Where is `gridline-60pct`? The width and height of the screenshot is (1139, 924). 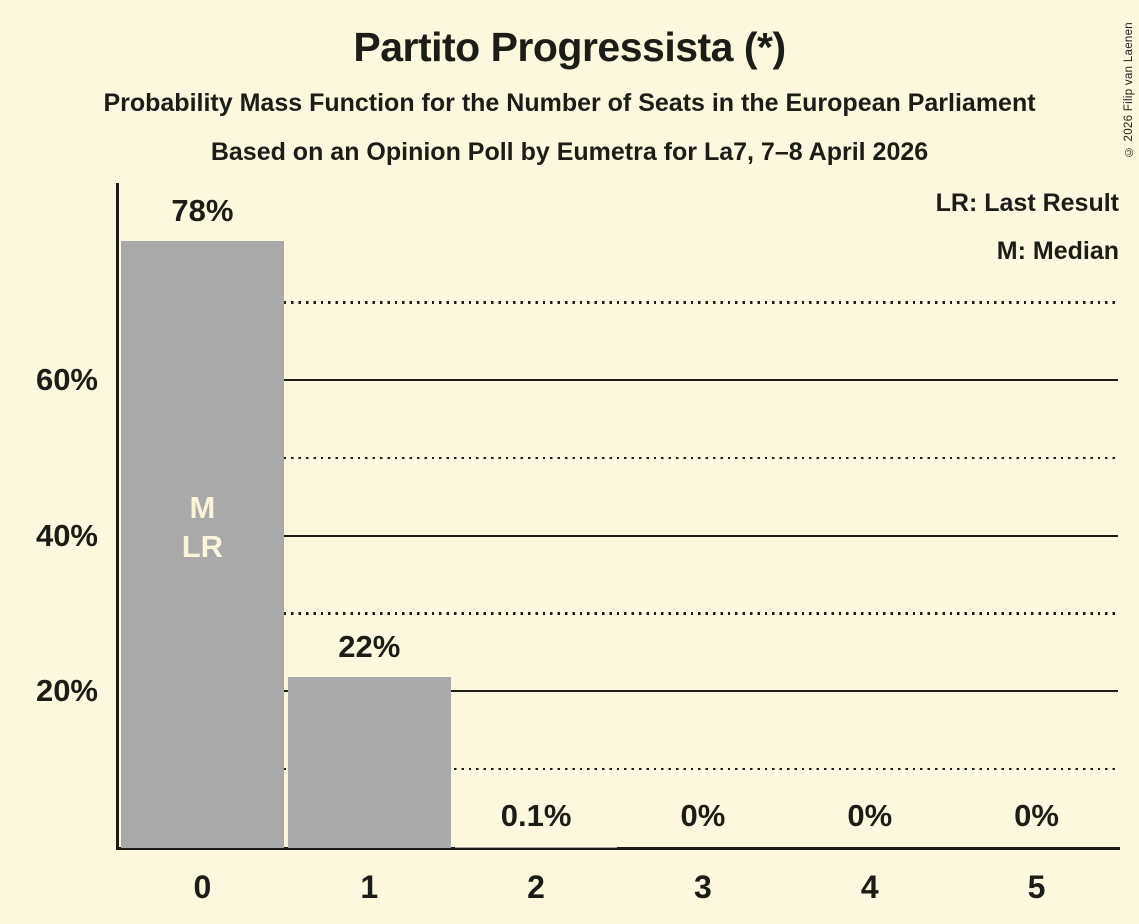
gridline-60pct is located at coordinates (619, 380).